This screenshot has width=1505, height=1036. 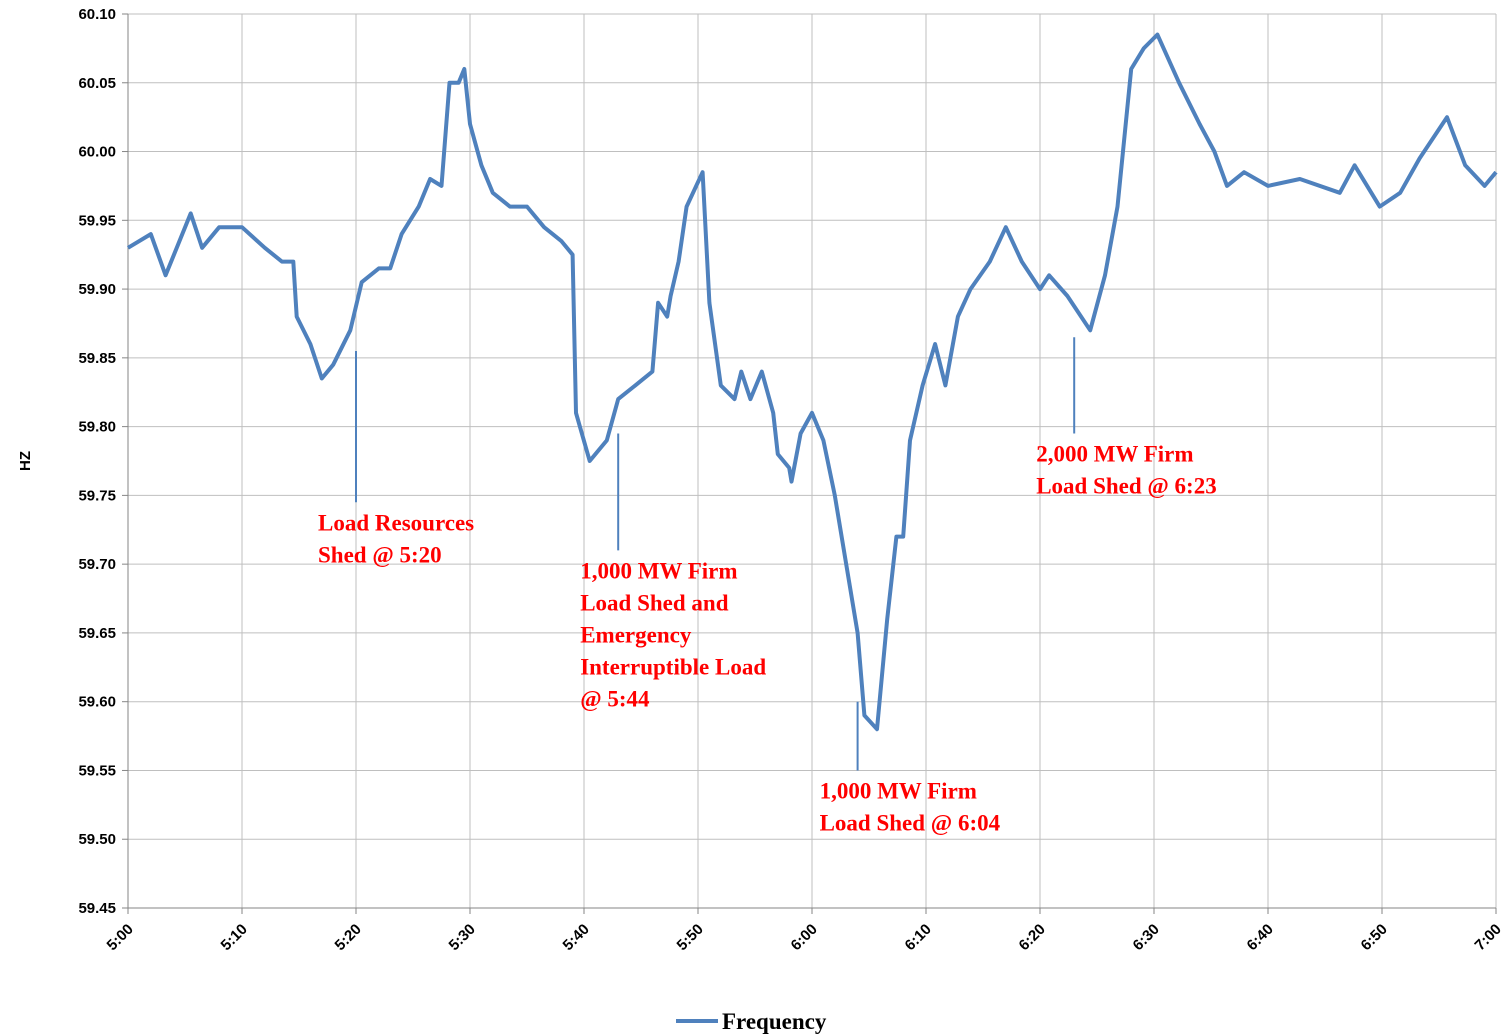 I want to click on x-tick-label: 7:00, so click(x=1488, y=937).